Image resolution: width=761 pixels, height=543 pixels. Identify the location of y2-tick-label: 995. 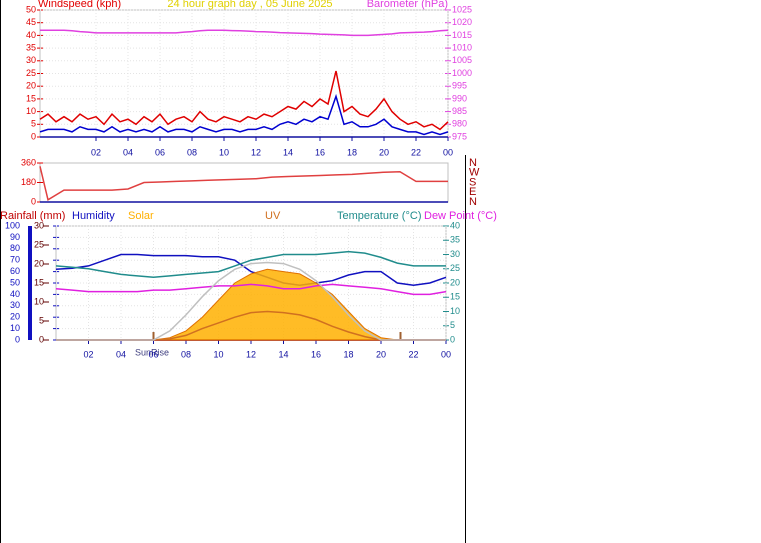
(459, 86).